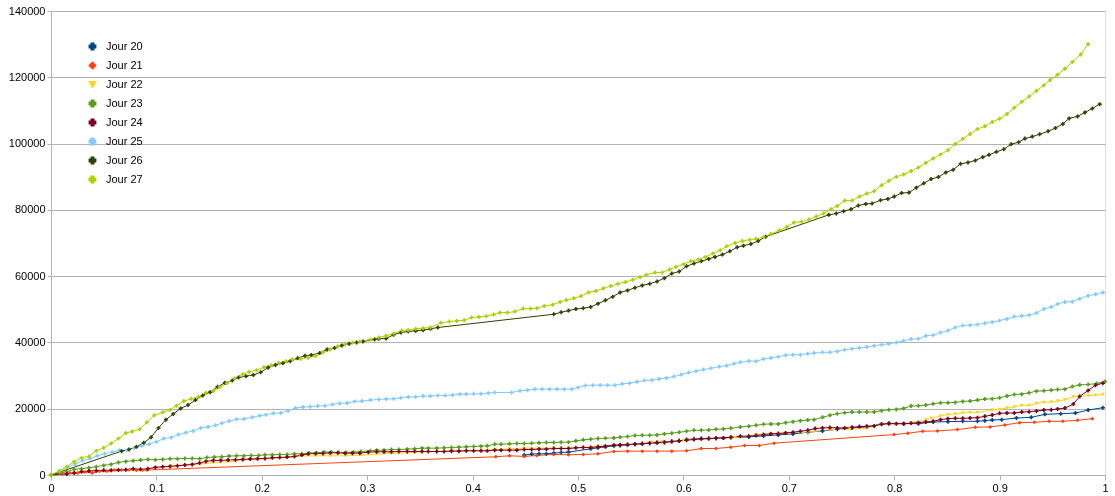 Image resolution: width=1115 pixels, height=496 pixels. What do you see at coordinates (124, 178) in the screenshot?
I see `legend-label: Jour 27` at bounding box center [124, 178].